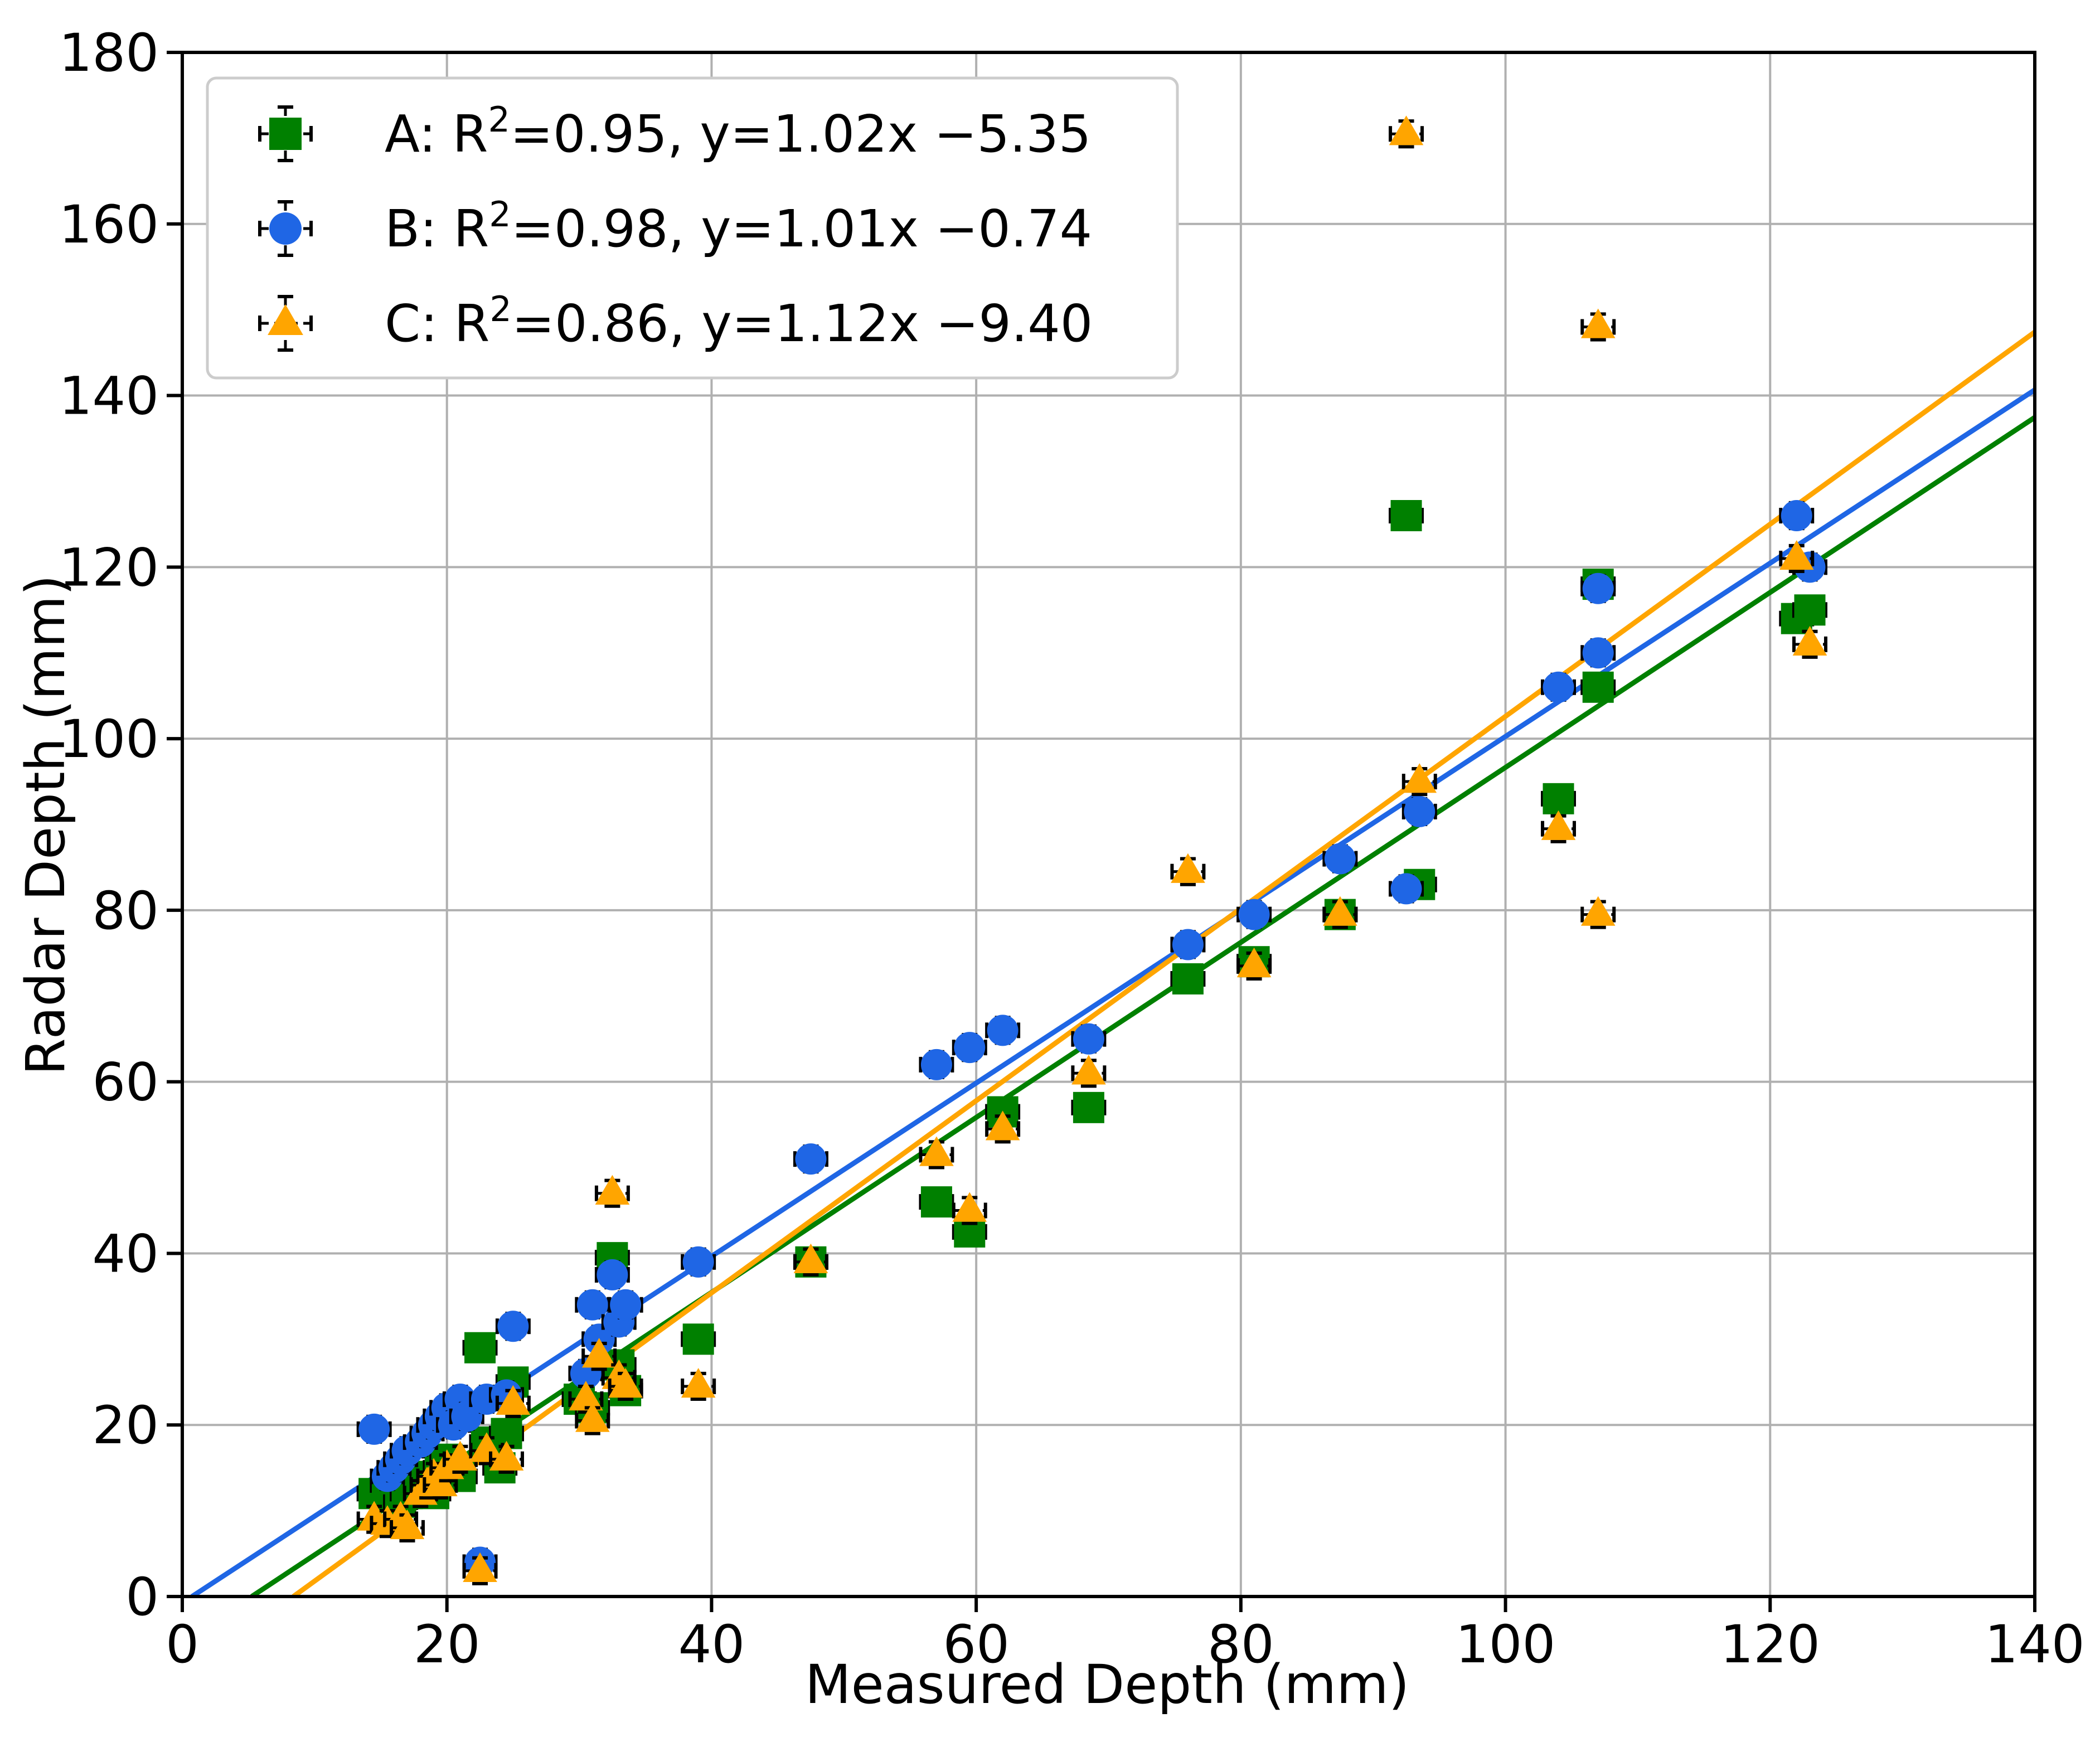 The width and height of the screenshot is (2100, 1742). I want to click on x-tick-label: 20, so click(447, 1644).